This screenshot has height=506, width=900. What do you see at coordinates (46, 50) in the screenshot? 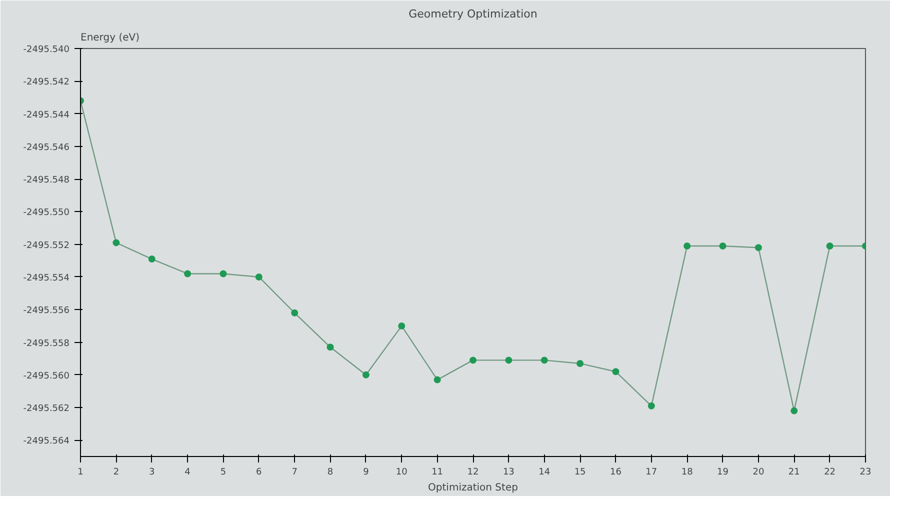
I see `y-tick-label: -2495.540` at bounding box center [46, 50].